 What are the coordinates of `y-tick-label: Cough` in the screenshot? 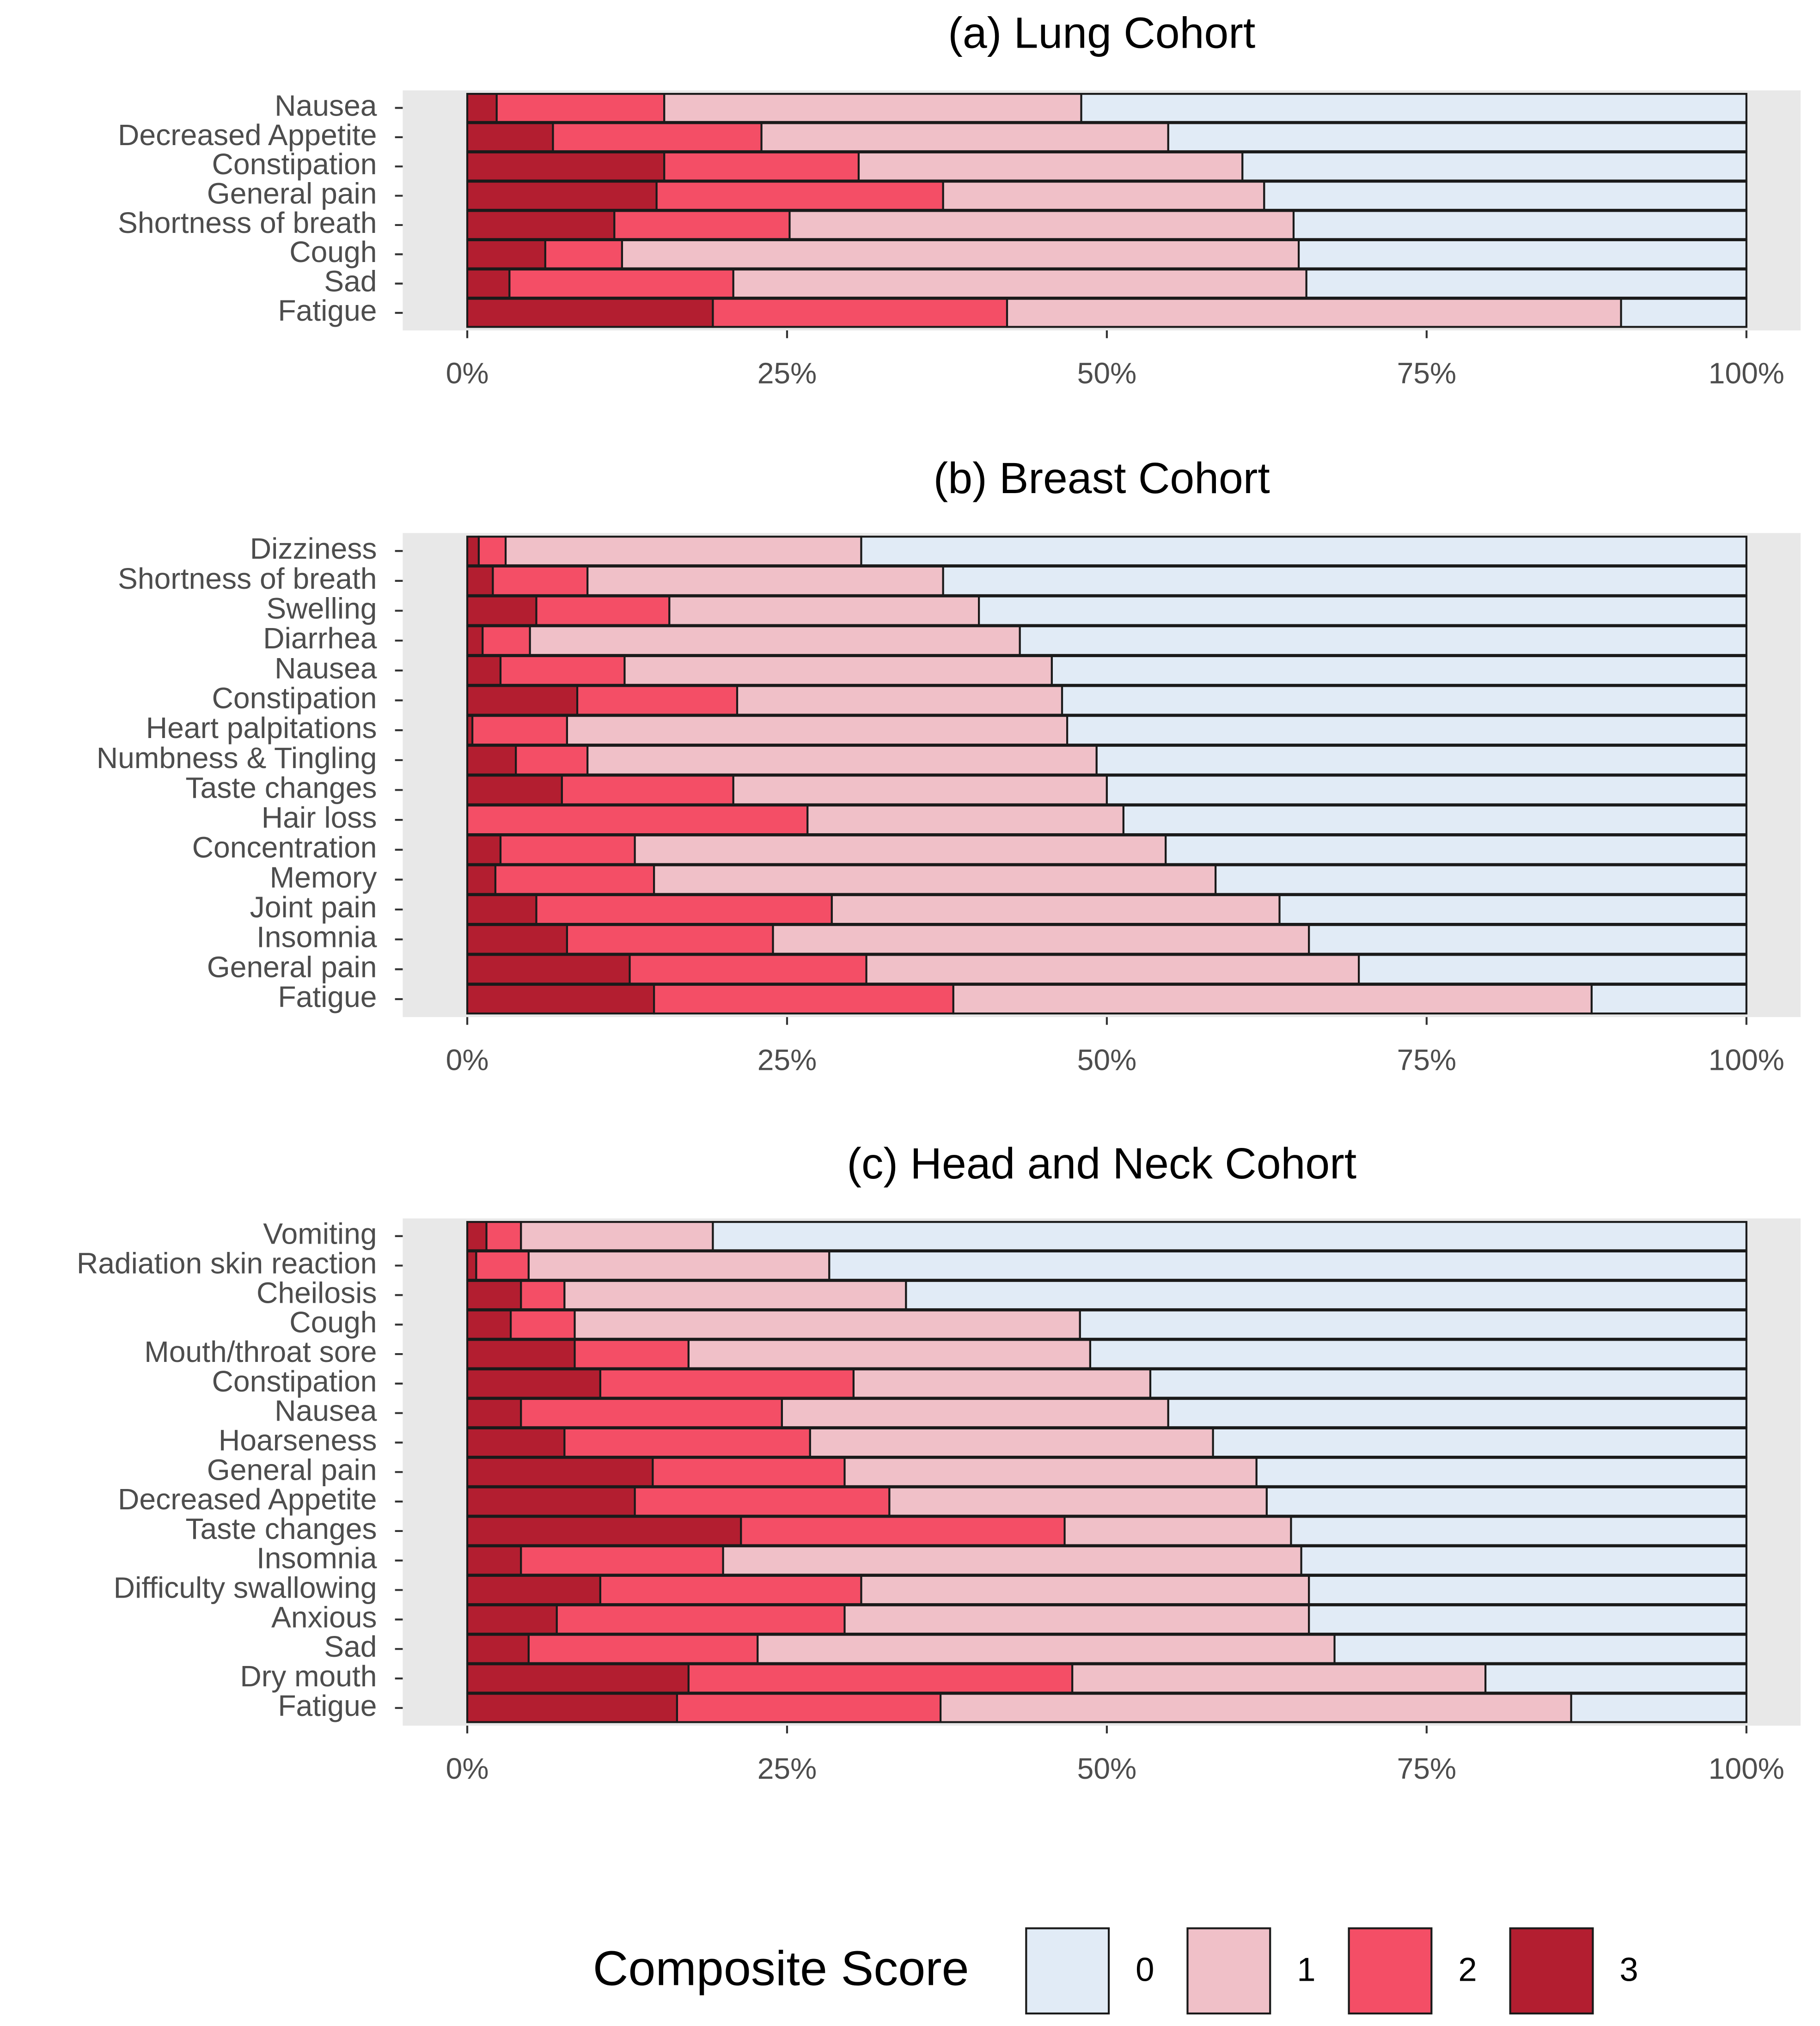 It's located at (333, 252).